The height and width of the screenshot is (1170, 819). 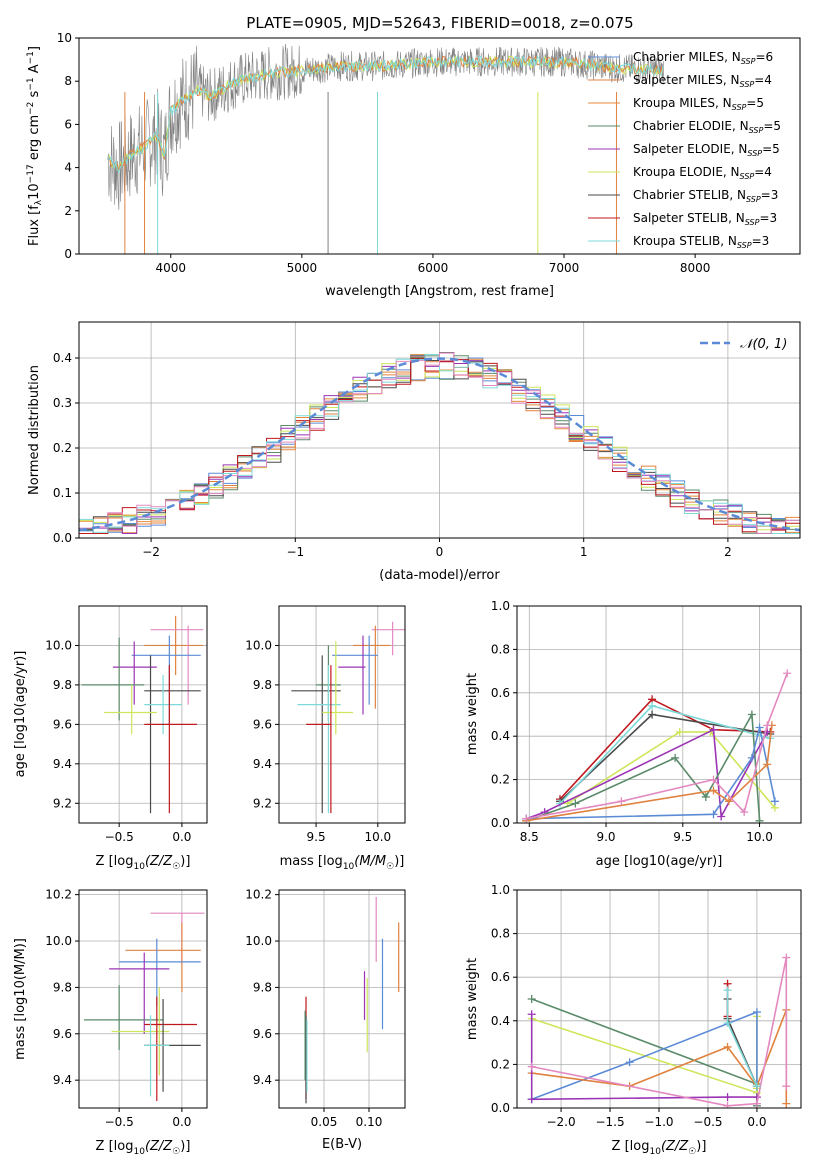 I want to click on x-tick-label: 0.05, so click(x=324, y=1122).